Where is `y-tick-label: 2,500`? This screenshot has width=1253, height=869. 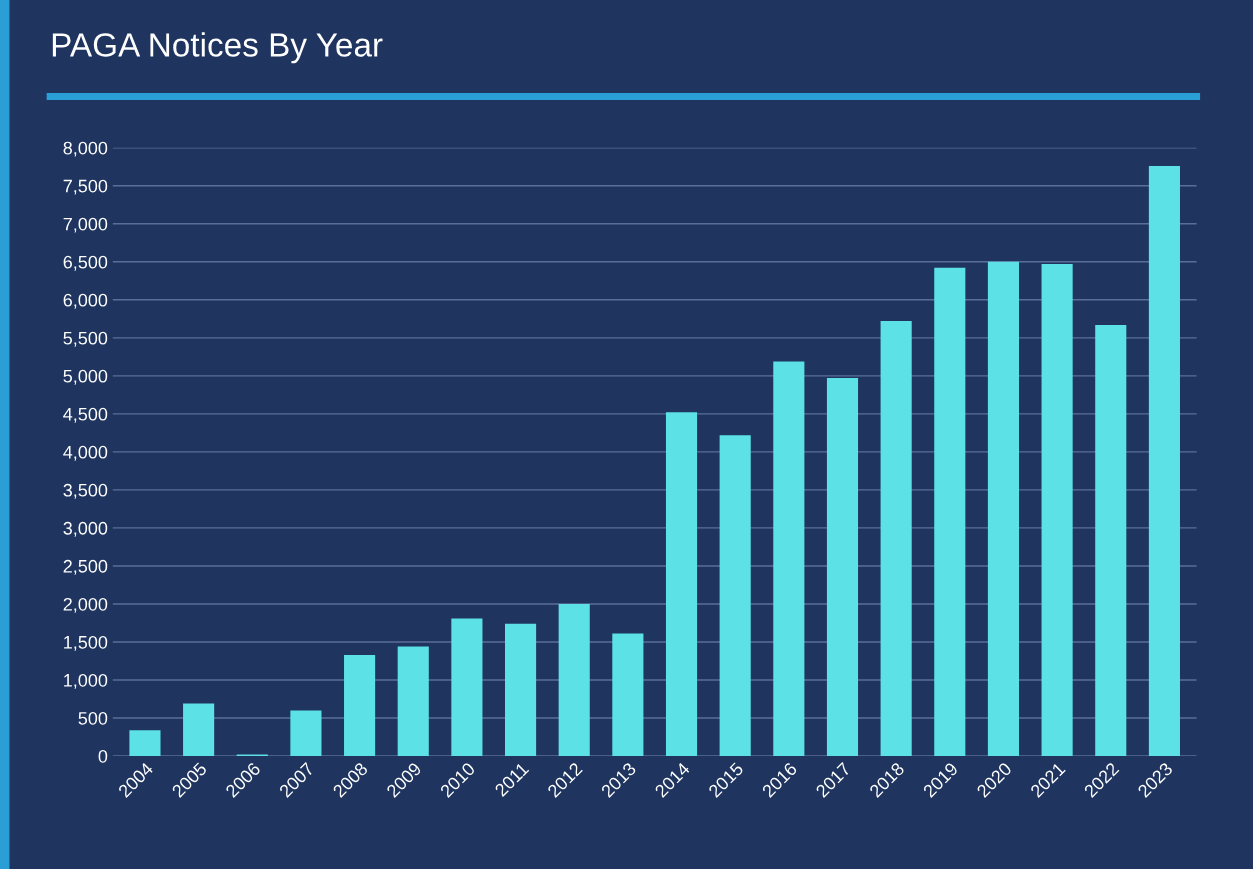
y-tick-label: 2,500 is located at coordinates (85, 567).